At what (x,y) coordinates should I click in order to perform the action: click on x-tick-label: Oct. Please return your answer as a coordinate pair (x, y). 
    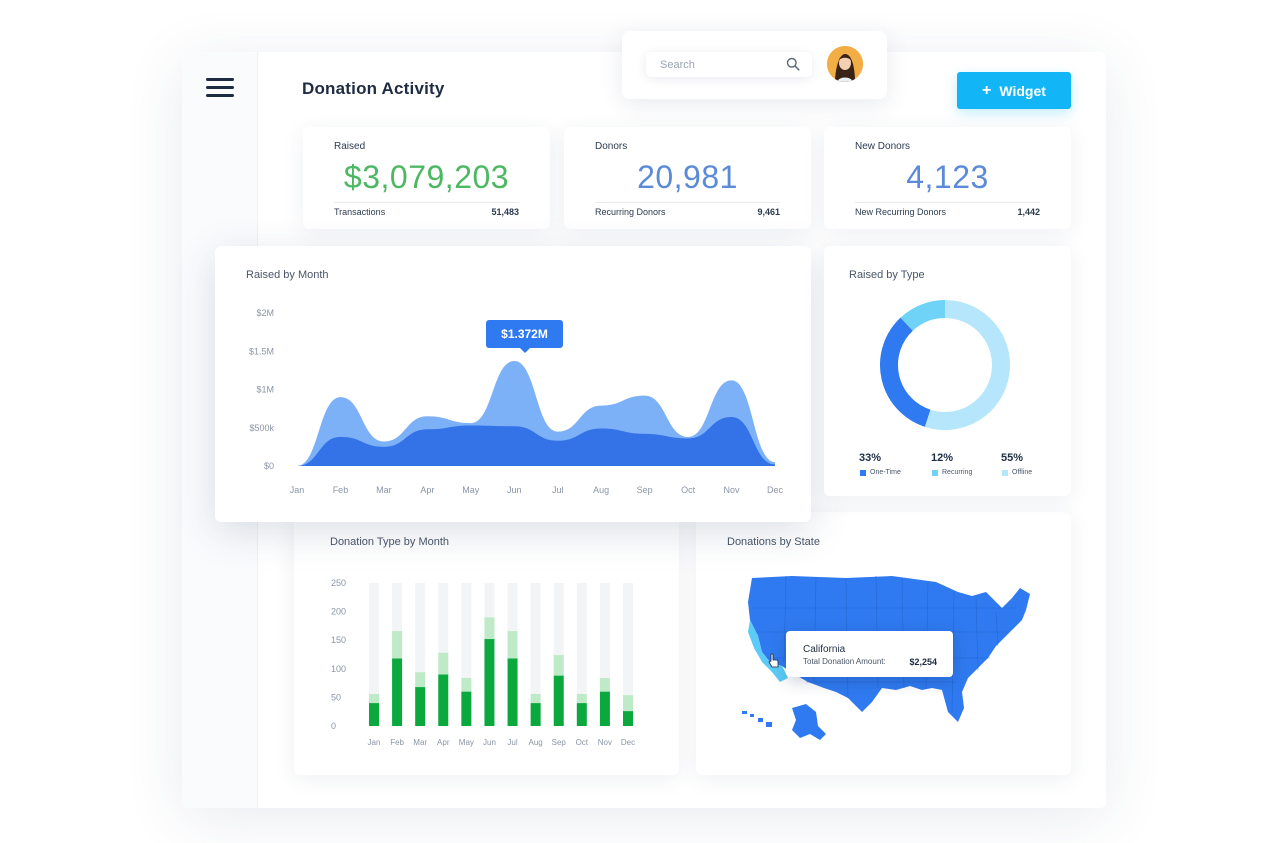
    Looking at the image, I should click on (582, 742).